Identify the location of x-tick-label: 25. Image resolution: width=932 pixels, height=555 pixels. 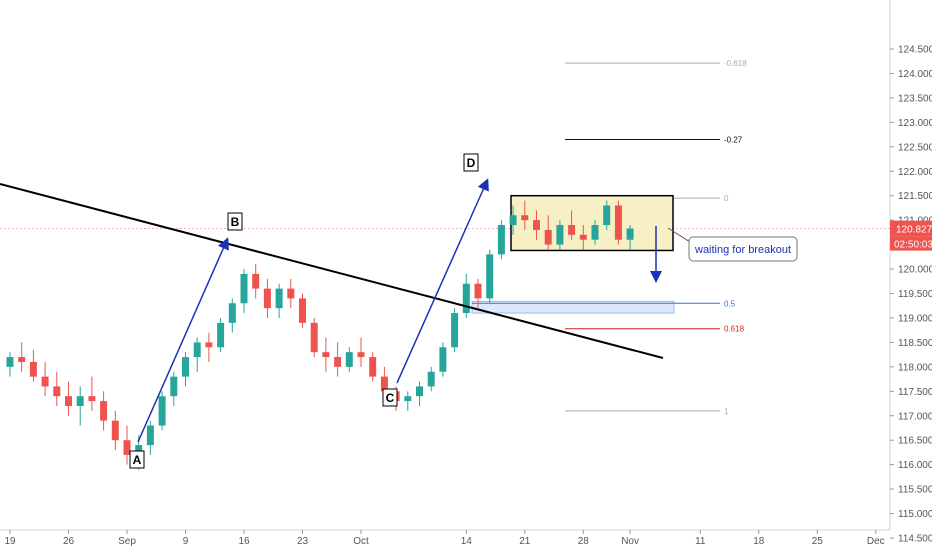
(818, 541).